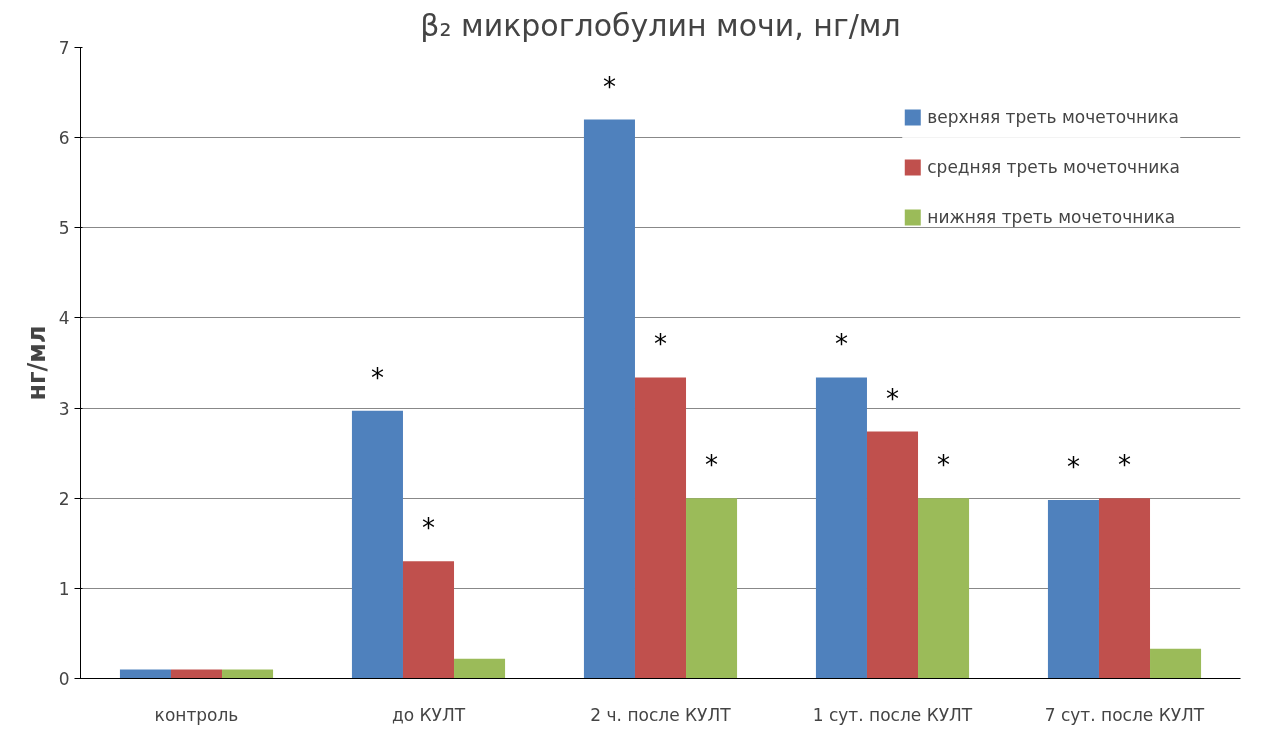  Describe the element at coordinates (64, 138) in the screenshot. I see `y-tick-label: 6` at that location.